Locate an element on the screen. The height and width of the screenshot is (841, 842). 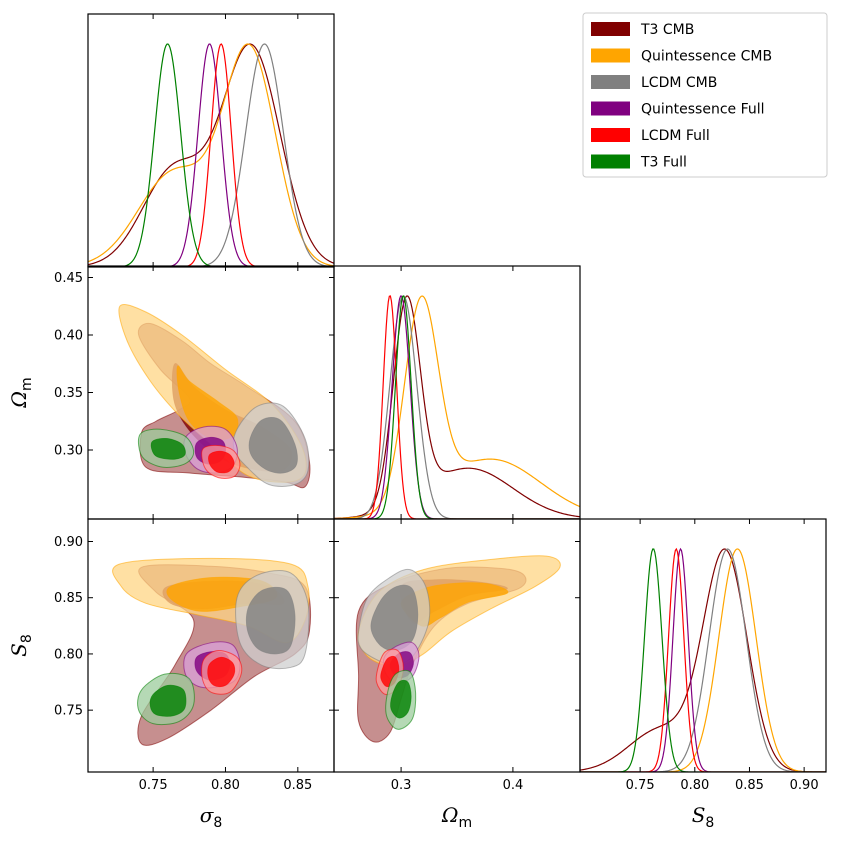
legend-box is located at coordinates (705, 95).